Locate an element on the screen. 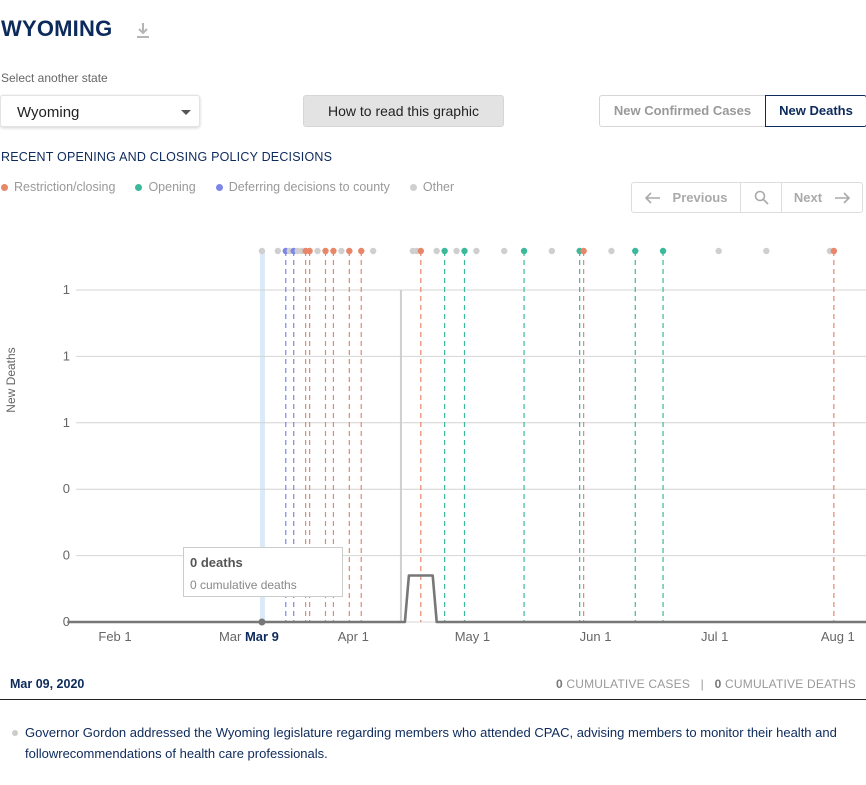  tooltip-cumulative: 0 cumulative deaths is located at coordinates (243, 585).